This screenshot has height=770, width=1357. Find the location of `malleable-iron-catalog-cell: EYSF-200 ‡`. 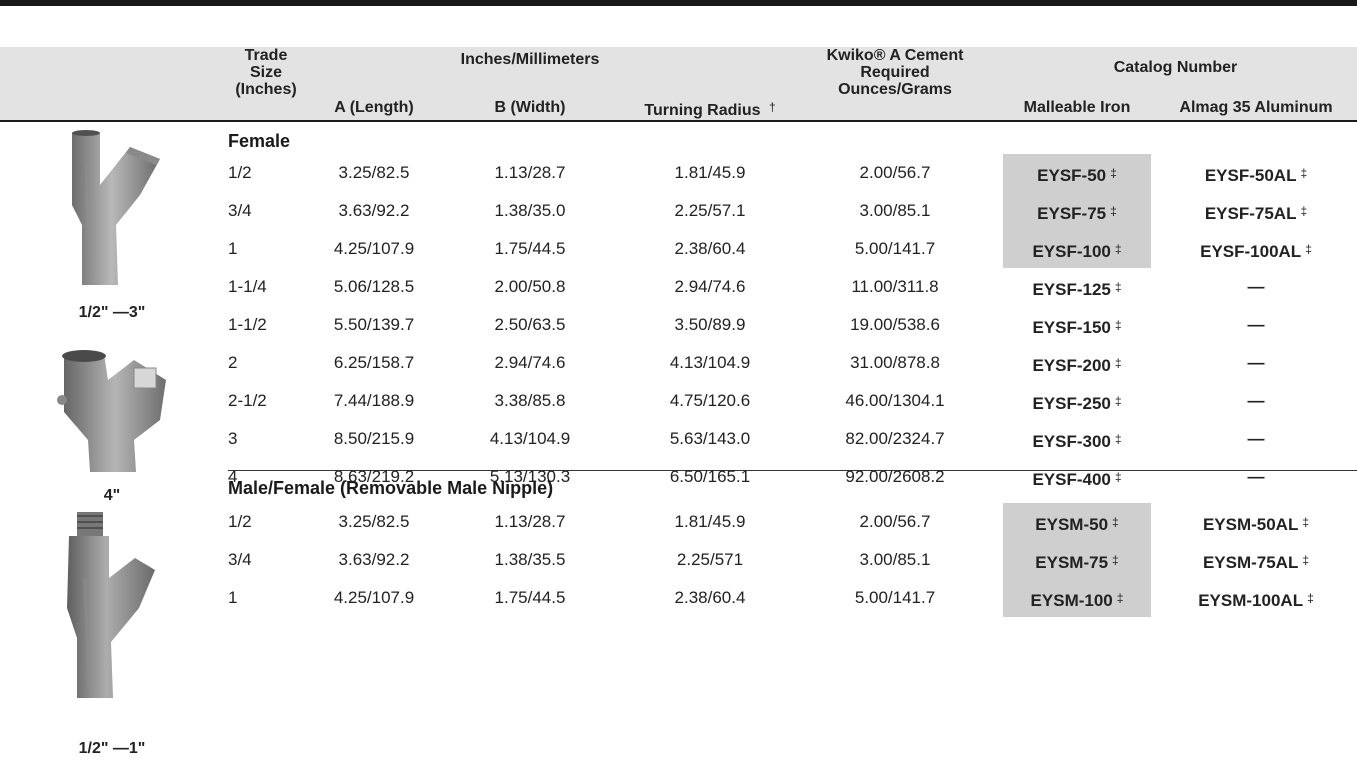

malleable-iron-catalog-cell: EYSF-200 ‡ is located at coordinates (1077, 363).